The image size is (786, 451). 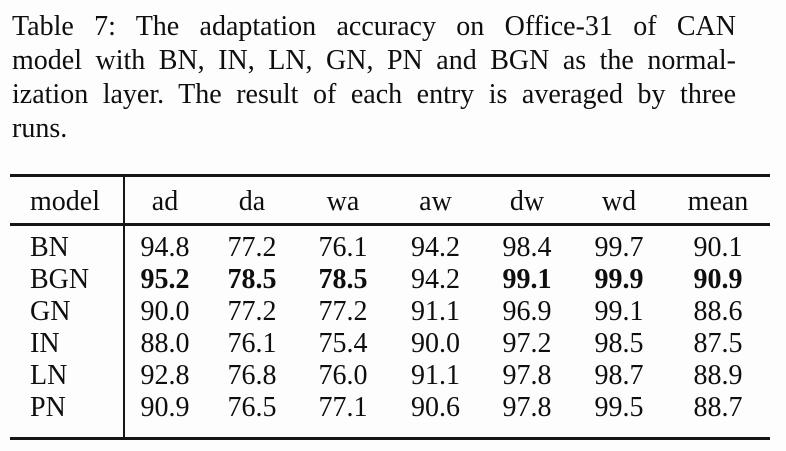 I want to click on cell-value: 88.9, so click(x=718, y=375).